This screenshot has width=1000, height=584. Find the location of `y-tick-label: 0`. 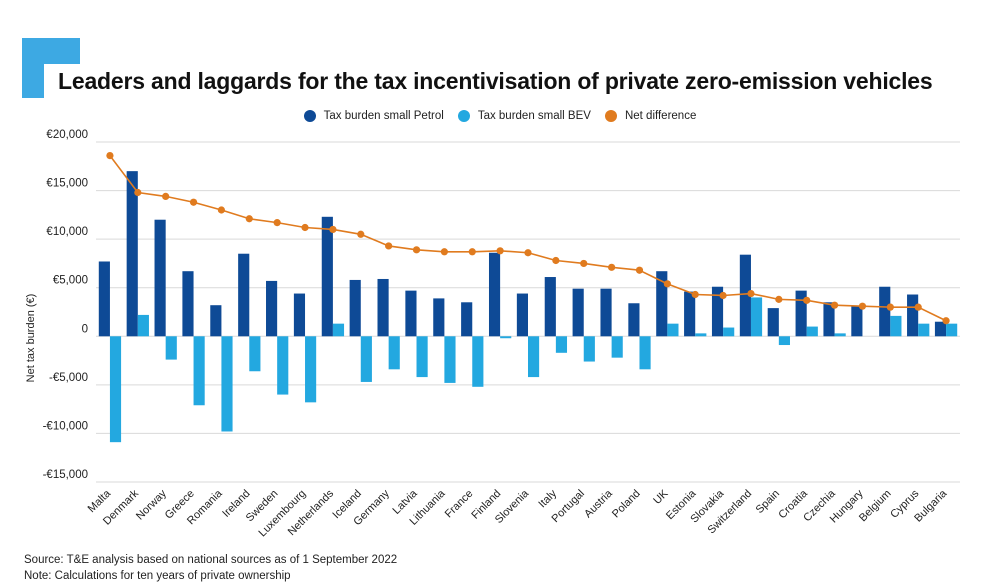

y-tick-label: 0 is located at coordinates (85, 329).